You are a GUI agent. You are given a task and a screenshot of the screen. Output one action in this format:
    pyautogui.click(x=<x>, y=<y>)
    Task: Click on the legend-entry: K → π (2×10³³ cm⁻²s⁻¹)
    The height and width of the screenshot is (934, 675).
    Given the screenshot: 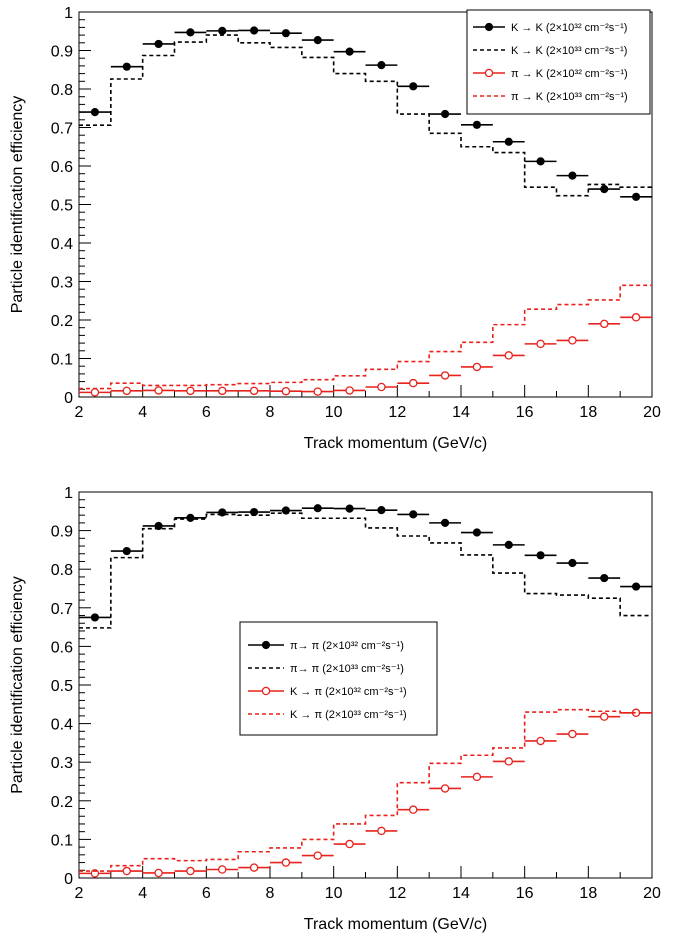 What is the action you would take?
    pyautogui.click(x=327, y=715)
    